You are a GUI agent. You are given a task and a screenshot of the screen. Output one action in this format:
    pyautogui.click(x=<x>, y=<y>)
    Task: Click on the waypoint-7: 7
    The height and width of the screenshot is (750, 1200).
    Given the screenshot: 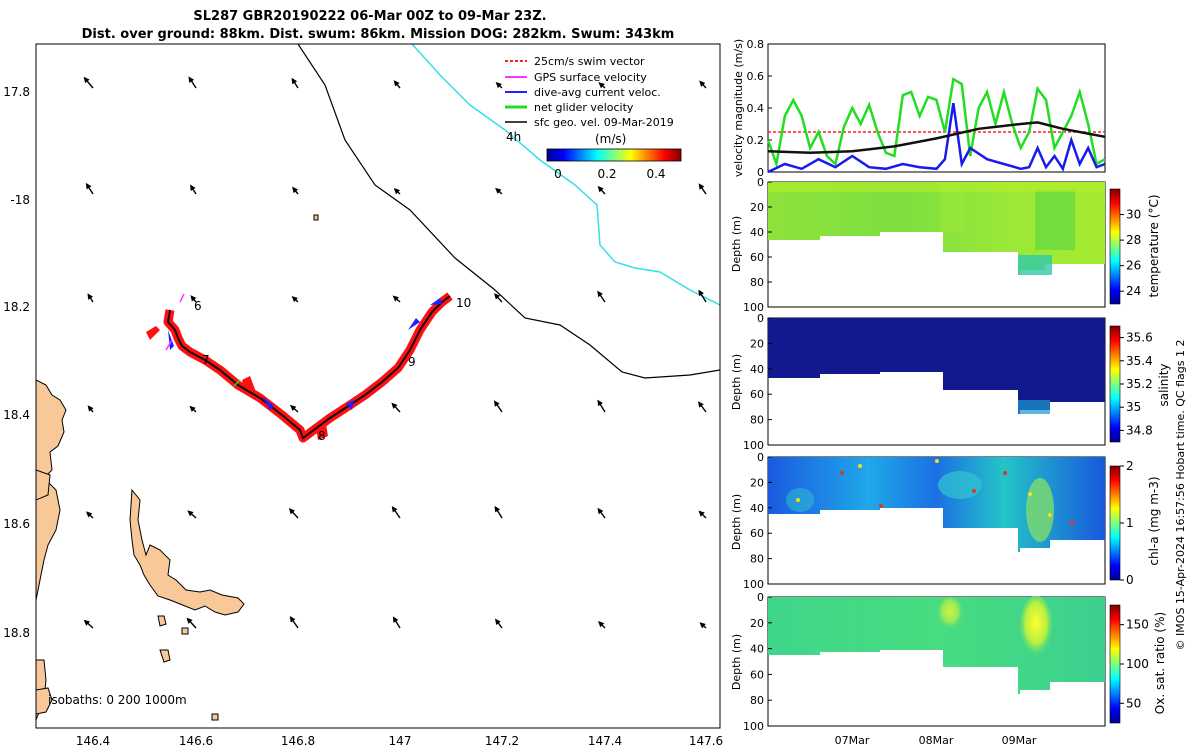 What is the action you would take?
    pyautogui.click(x=206, y=360)
    